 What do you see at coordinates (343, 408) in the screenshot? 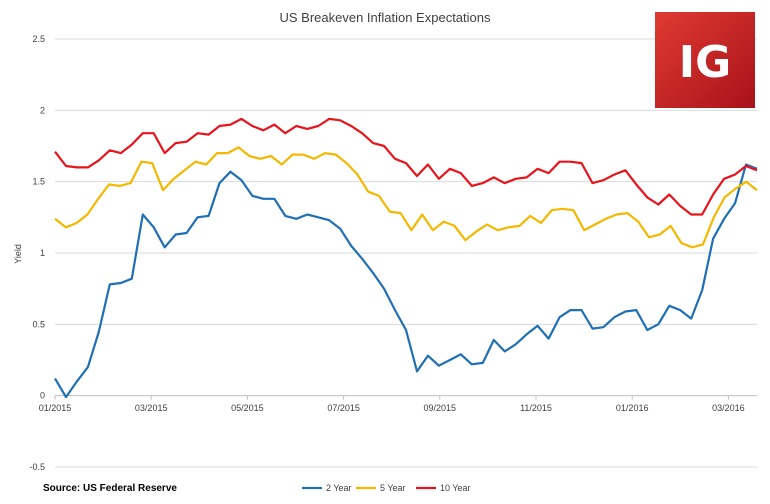
I see `x-tick-label: 07/2015` at bounding box center [343, 408].